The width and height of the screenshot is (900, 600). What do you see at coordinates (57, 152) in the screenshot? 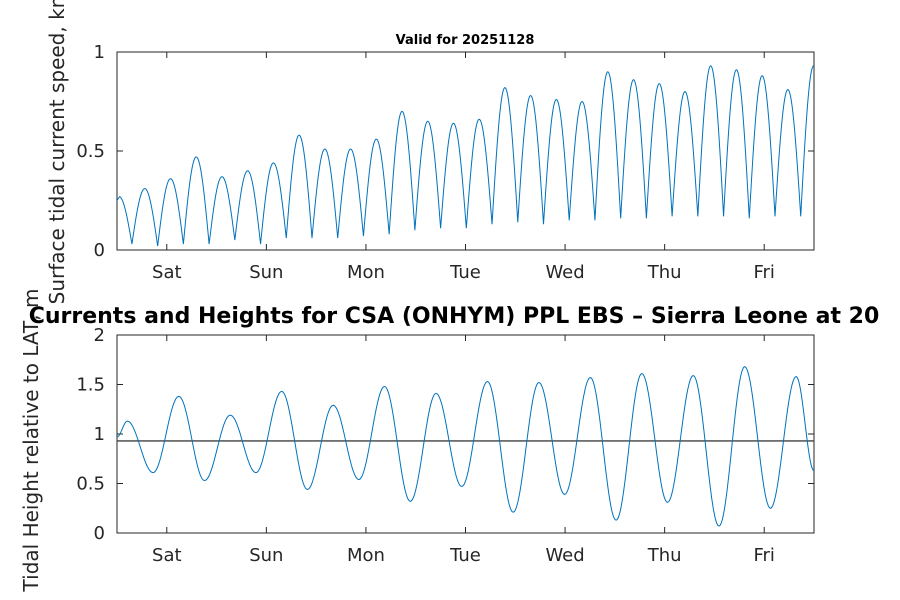
I see `current-speed-y-axis-label: Surface tidal current speed, kn` at bounding box center [57, 152].